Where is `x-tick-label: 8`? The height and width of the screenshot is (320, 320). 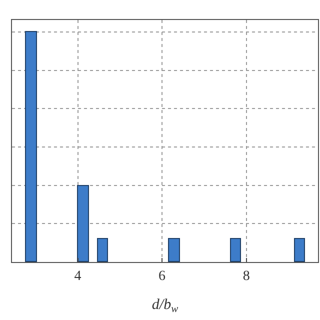
x-tick-label: 8 is located at coordinates (246, 276).